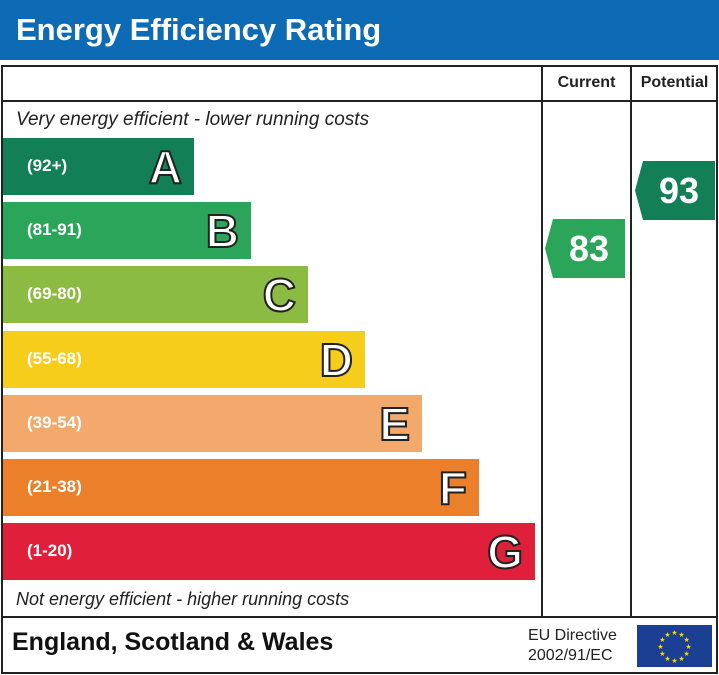  What do you see at coordinates (127, 230) in the screenshot?
I see `band-b: (81-91) B` at bounding box center [127, 230].